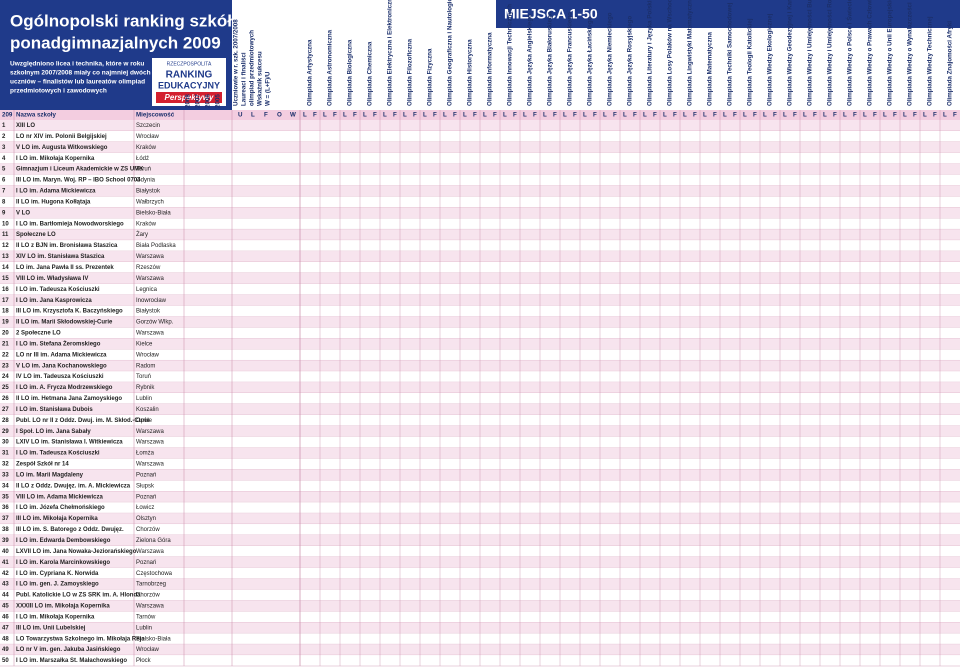 Image resolution: width=960 pixels, height=672 pixels. I want to click on rank: 27, so click(5, 410).